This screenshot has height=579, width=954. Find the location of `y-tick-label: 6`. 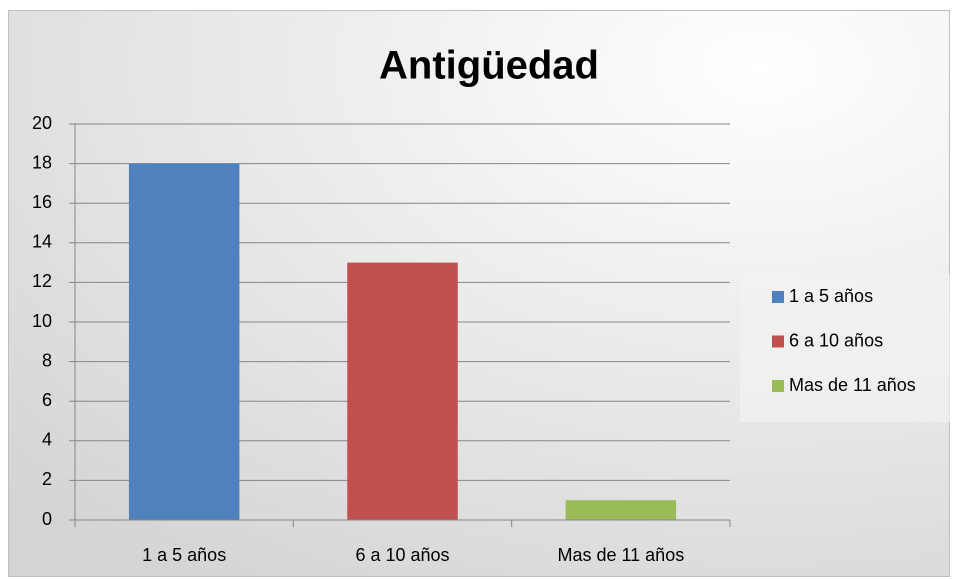

y-tick-label: 6 is located at coordinates (47, 400).